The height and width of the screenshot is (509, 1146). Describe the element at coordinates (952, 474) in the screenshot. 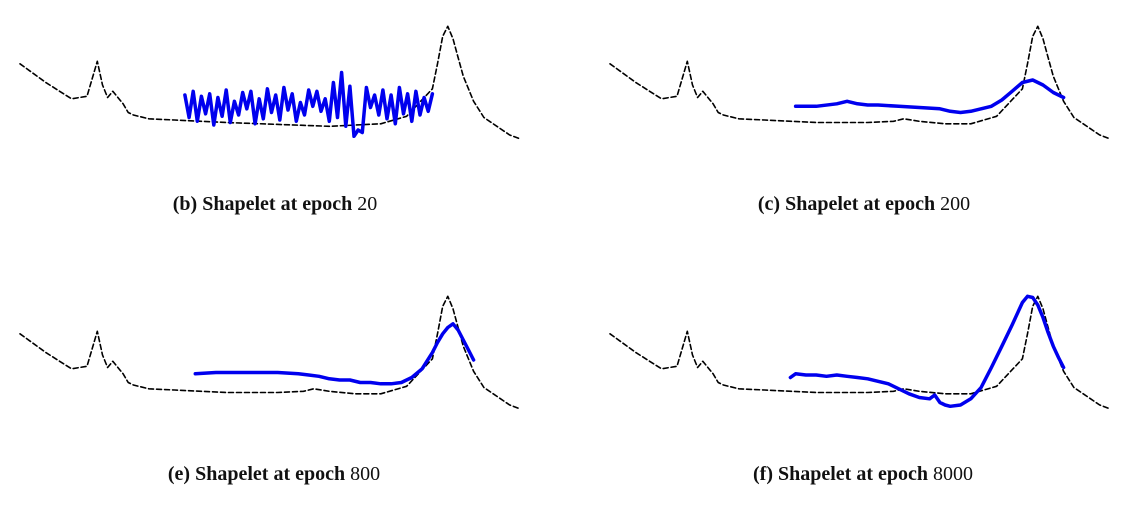

I see `caption-epoch: 8000` at that location.